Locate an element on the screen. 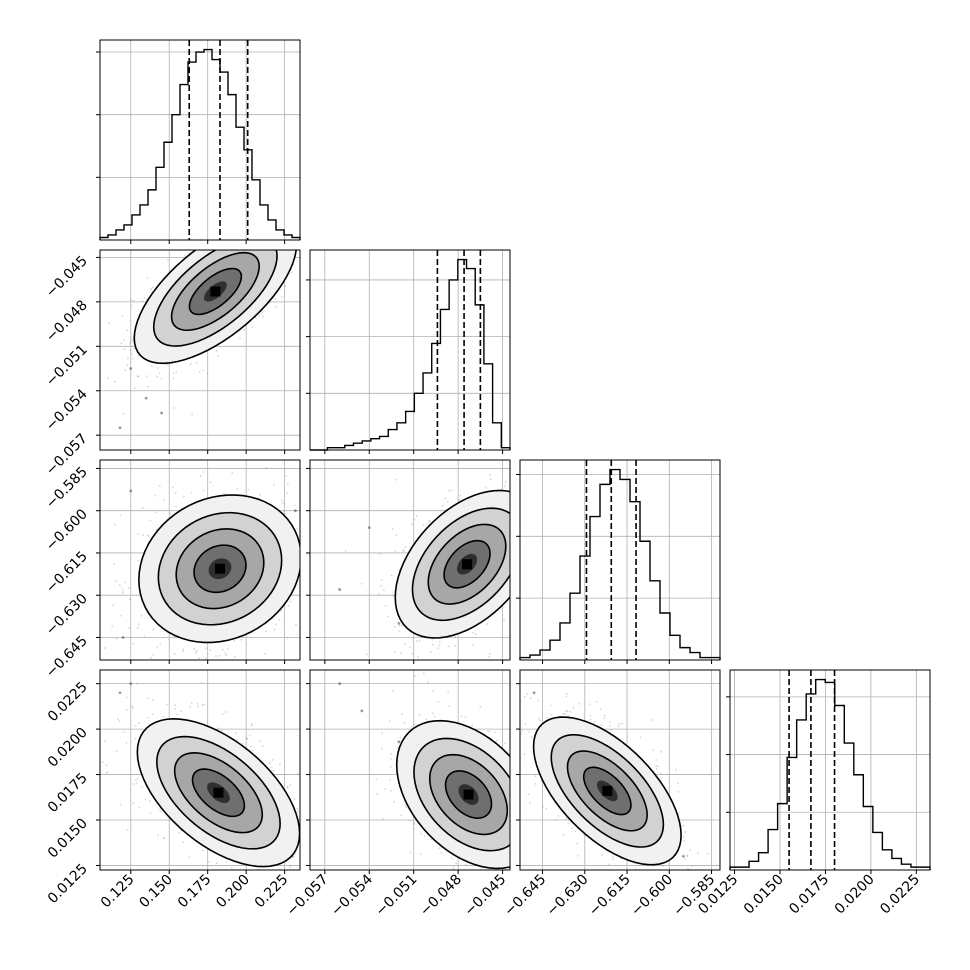 The height and width of the screenshot is (970, 970). density-peak is located at coordinates (468, 794).